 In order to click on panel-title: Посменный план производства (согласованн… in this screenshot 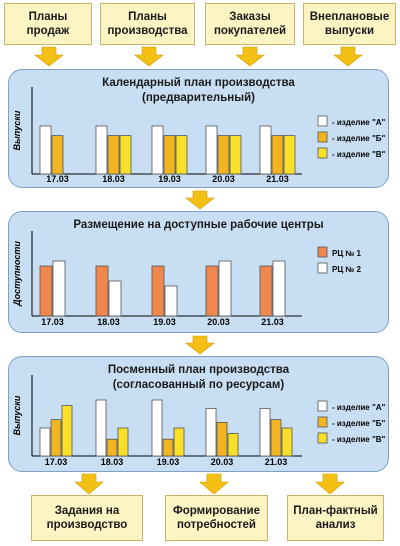, I will do `click(198, 377)`.